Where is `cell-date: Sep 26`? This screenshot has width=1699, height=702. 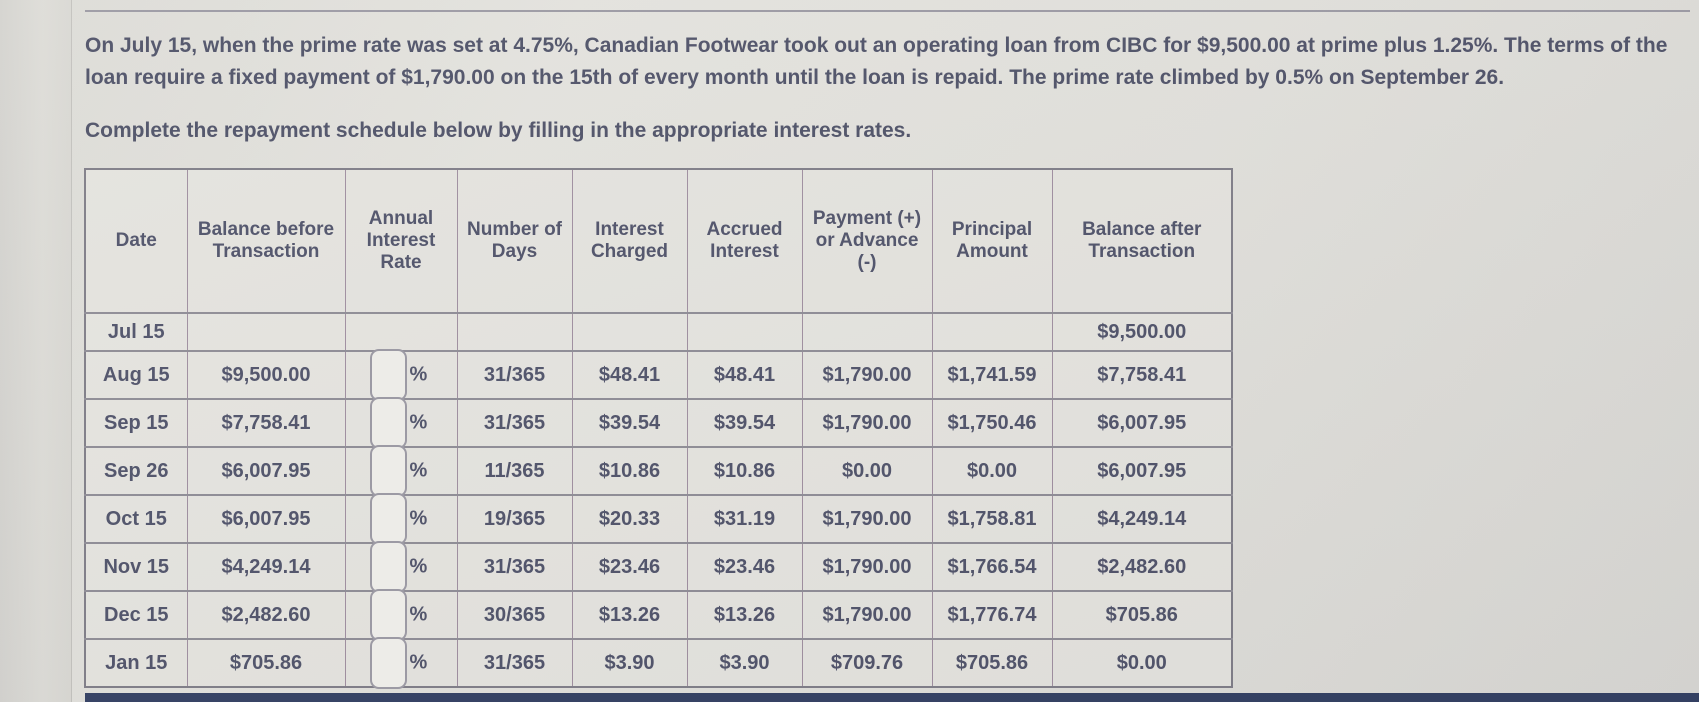 cell-date: Sep 26 is located at coordinates (136, 471).